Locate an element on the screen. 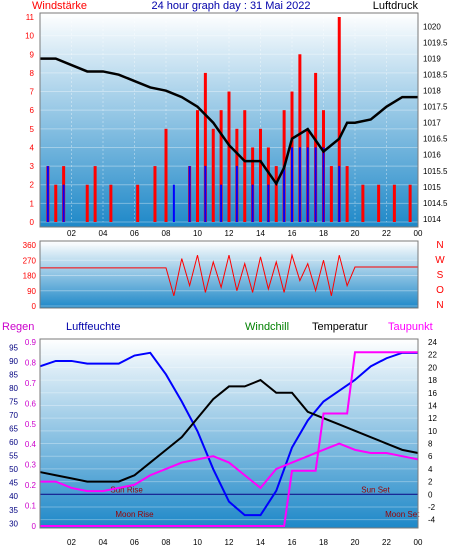 The width and height of the screenshot is (462, 550). dir-tick-label: 180 is located at coordinates (30, 276).